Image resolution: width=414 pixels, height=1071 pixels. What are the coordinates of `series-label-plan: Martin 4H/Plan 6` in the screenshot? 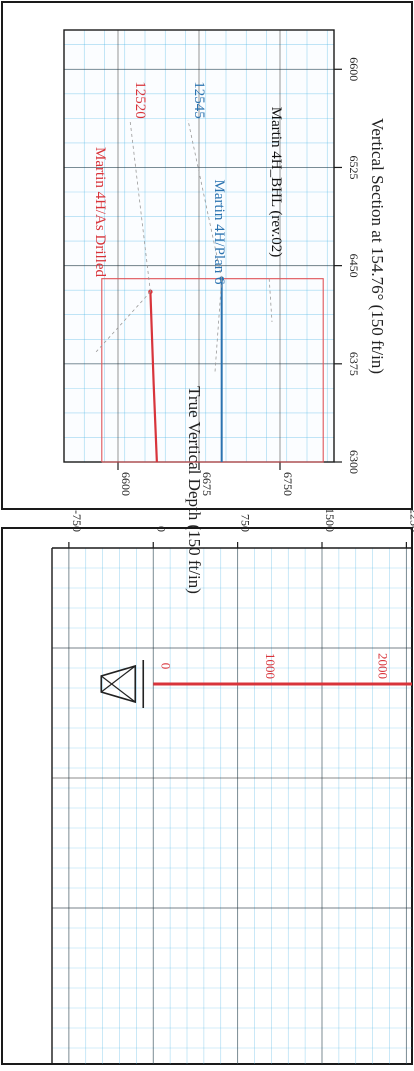 It's located at (219, 232).